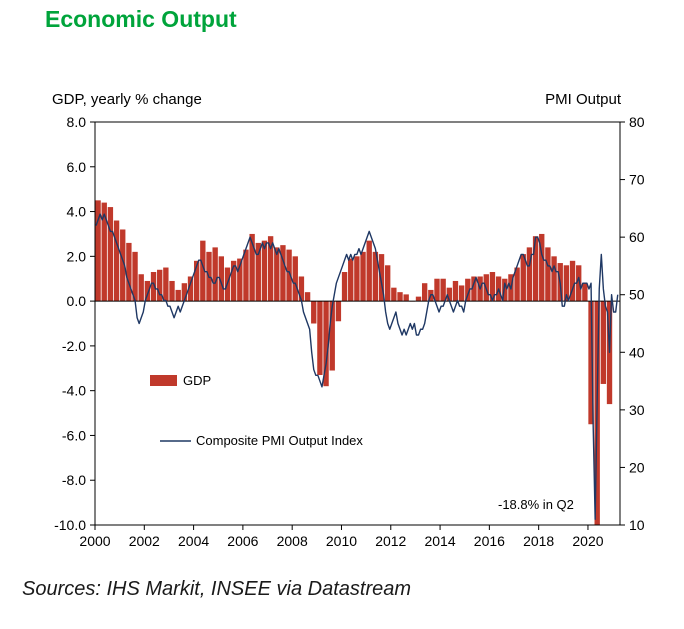  What do you see at coordinates (70, 525) in the screenshot?
I see `svg-text: -10.0` at bounding box center [70, 525].